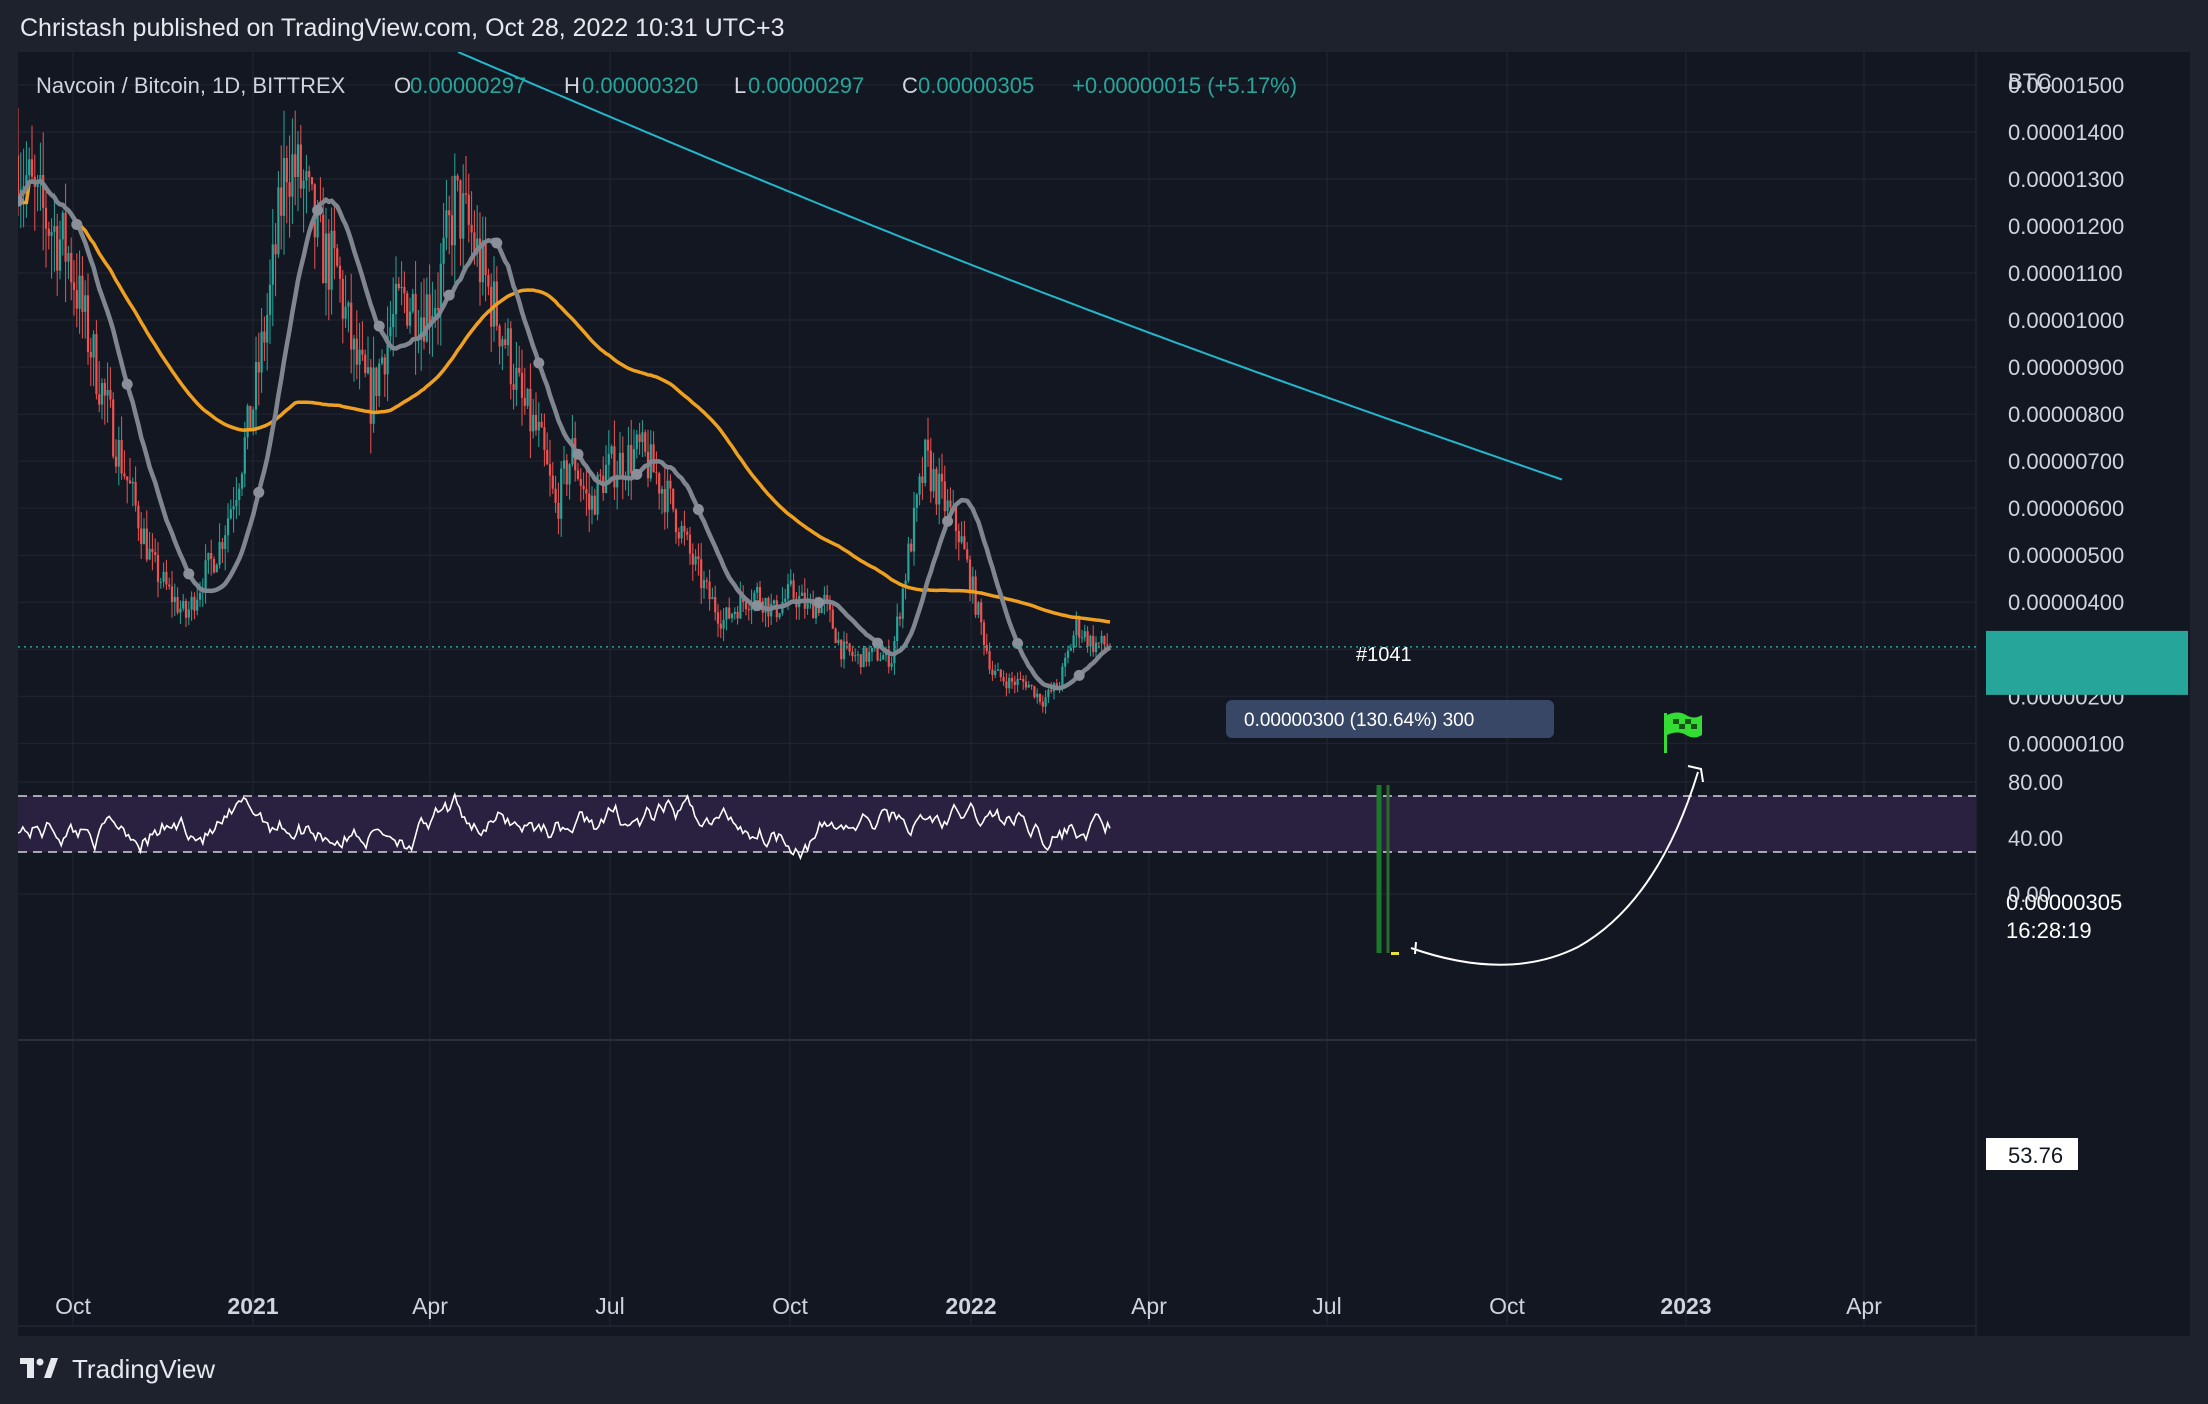 The width and height of the screenshot is (2208, 1404). What do you see at coordinates (640, 85) in the screenshot?
I see `legend-h-value: 0.00000320` at bounding box center [640, 85].